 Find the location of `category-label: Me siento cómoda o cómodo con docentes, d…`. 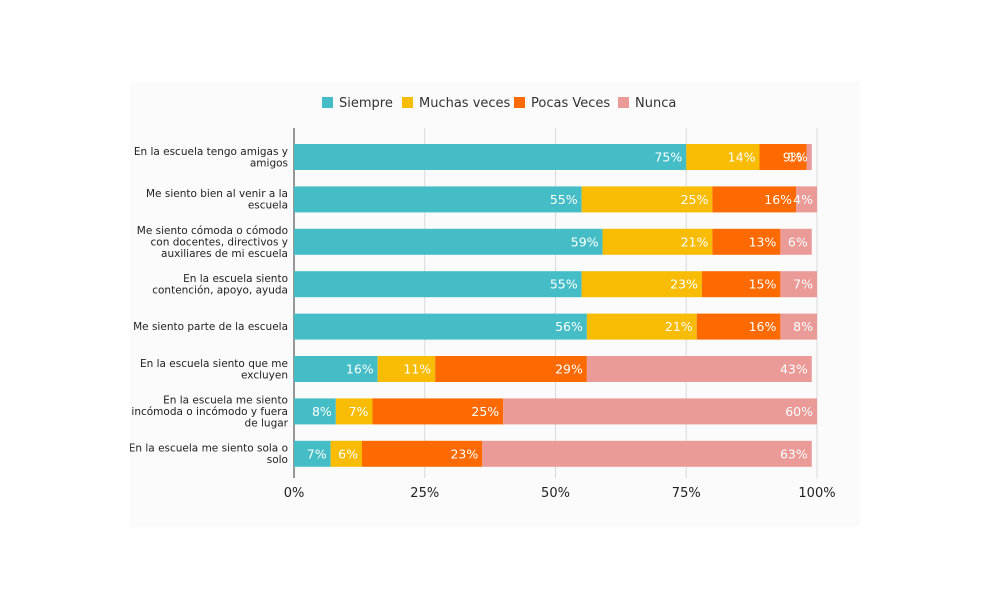

category-label: Me siento cómoda o cómodo con docentes, d… is located at coordinates (212, 242).